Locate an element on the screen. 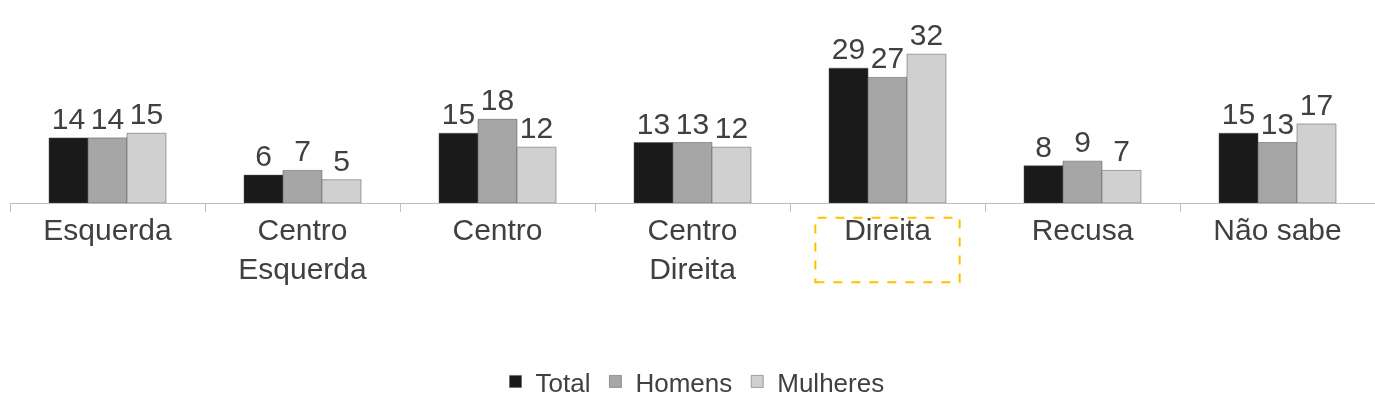  legend-label: Mulheres is located at coordinates (831, 382).